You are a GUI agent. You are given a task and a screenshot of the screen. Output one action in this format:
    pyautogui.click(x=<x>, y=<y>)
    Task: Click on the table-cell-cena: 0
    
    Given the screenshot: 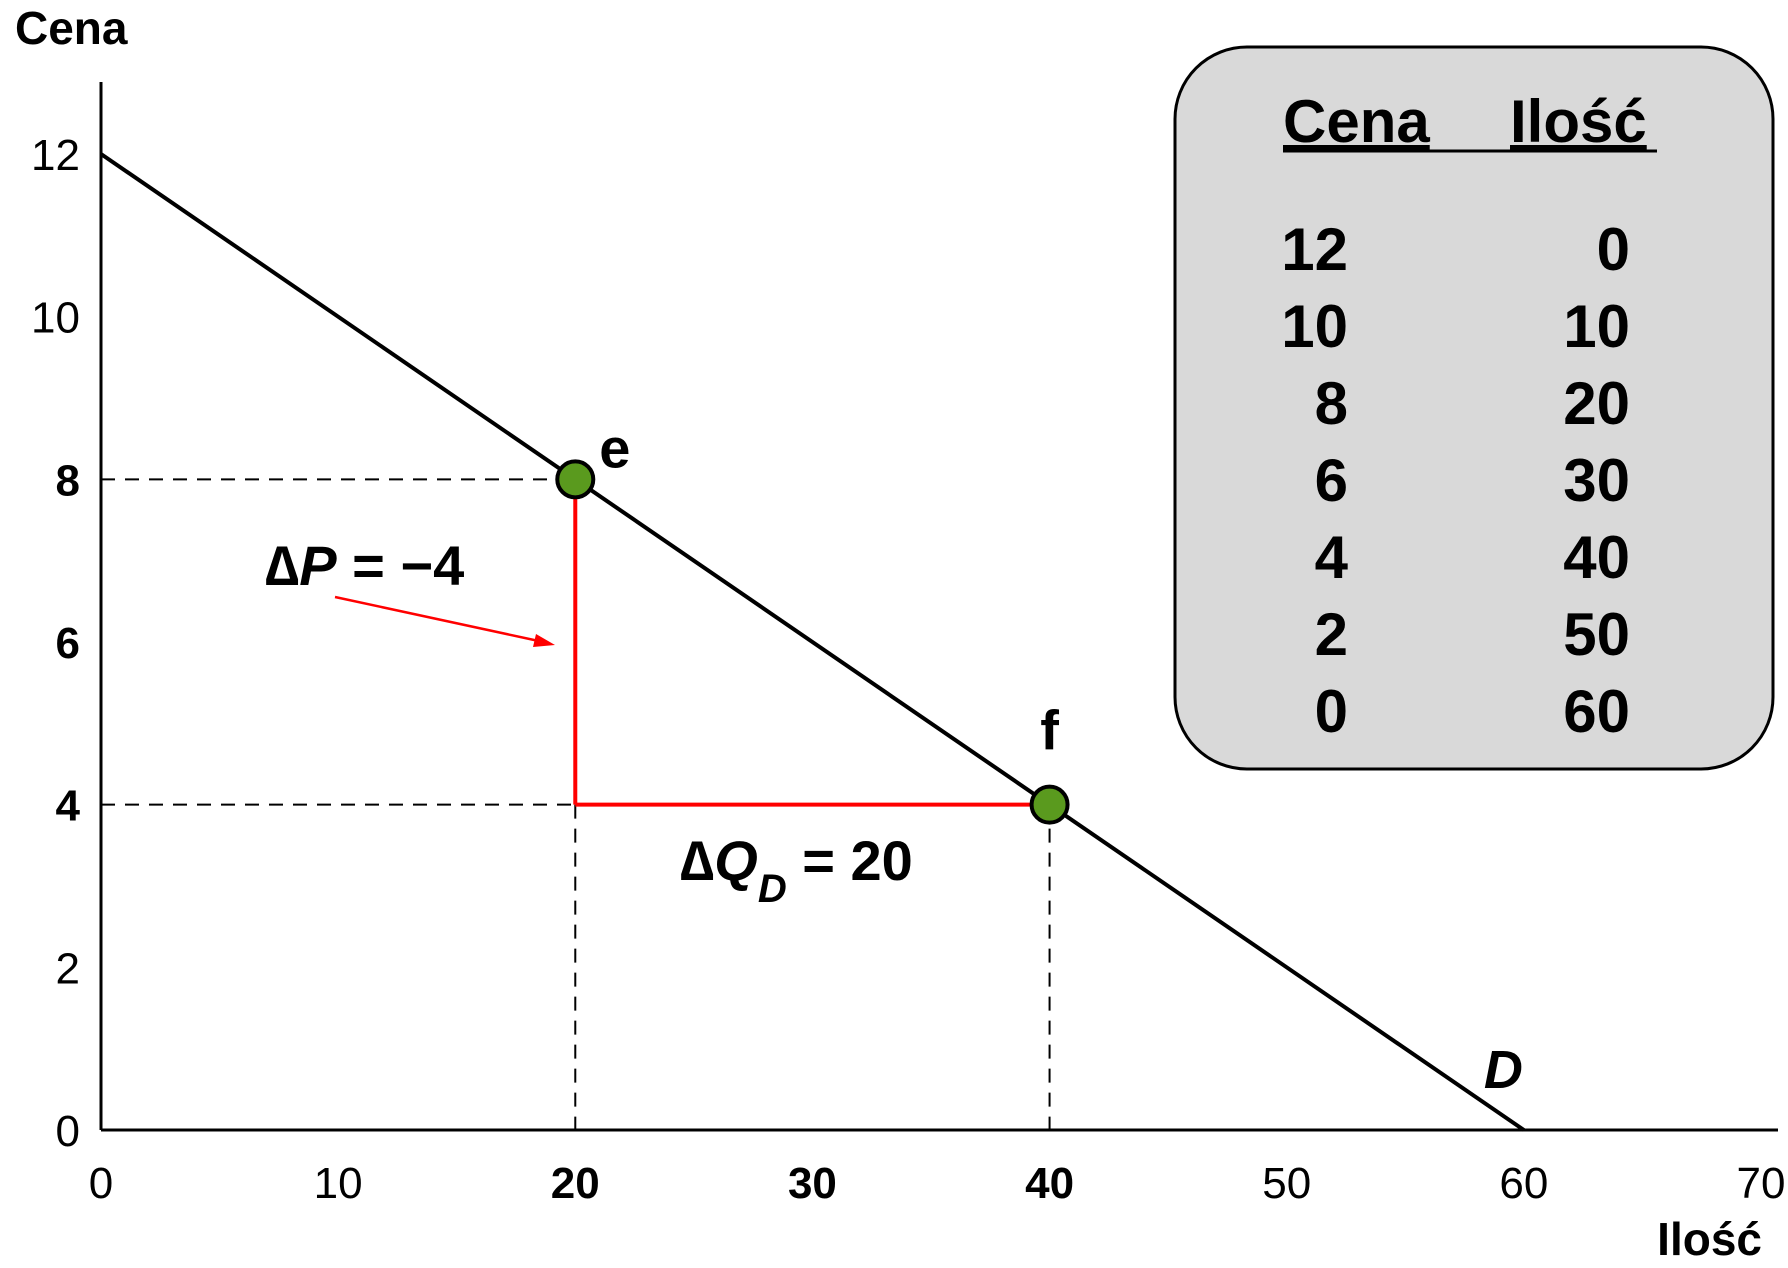 What is the action you would take?
    pyautogui.click(x=1331, y=711)
    